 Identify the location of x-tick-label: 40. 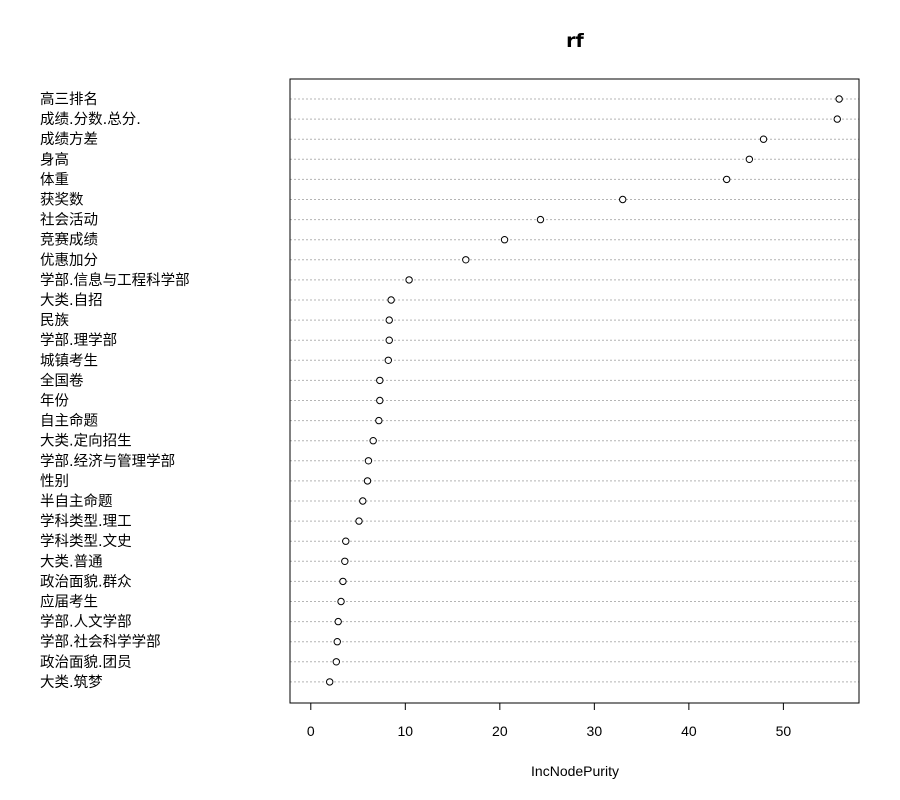
(689, 731).